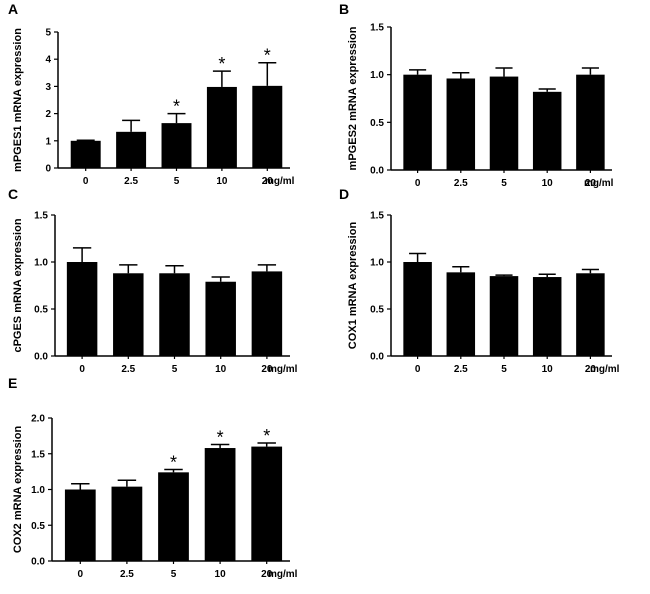 This screenshot has height=594, width=650. I want to click on panel-letter: E, so click(12, 383).